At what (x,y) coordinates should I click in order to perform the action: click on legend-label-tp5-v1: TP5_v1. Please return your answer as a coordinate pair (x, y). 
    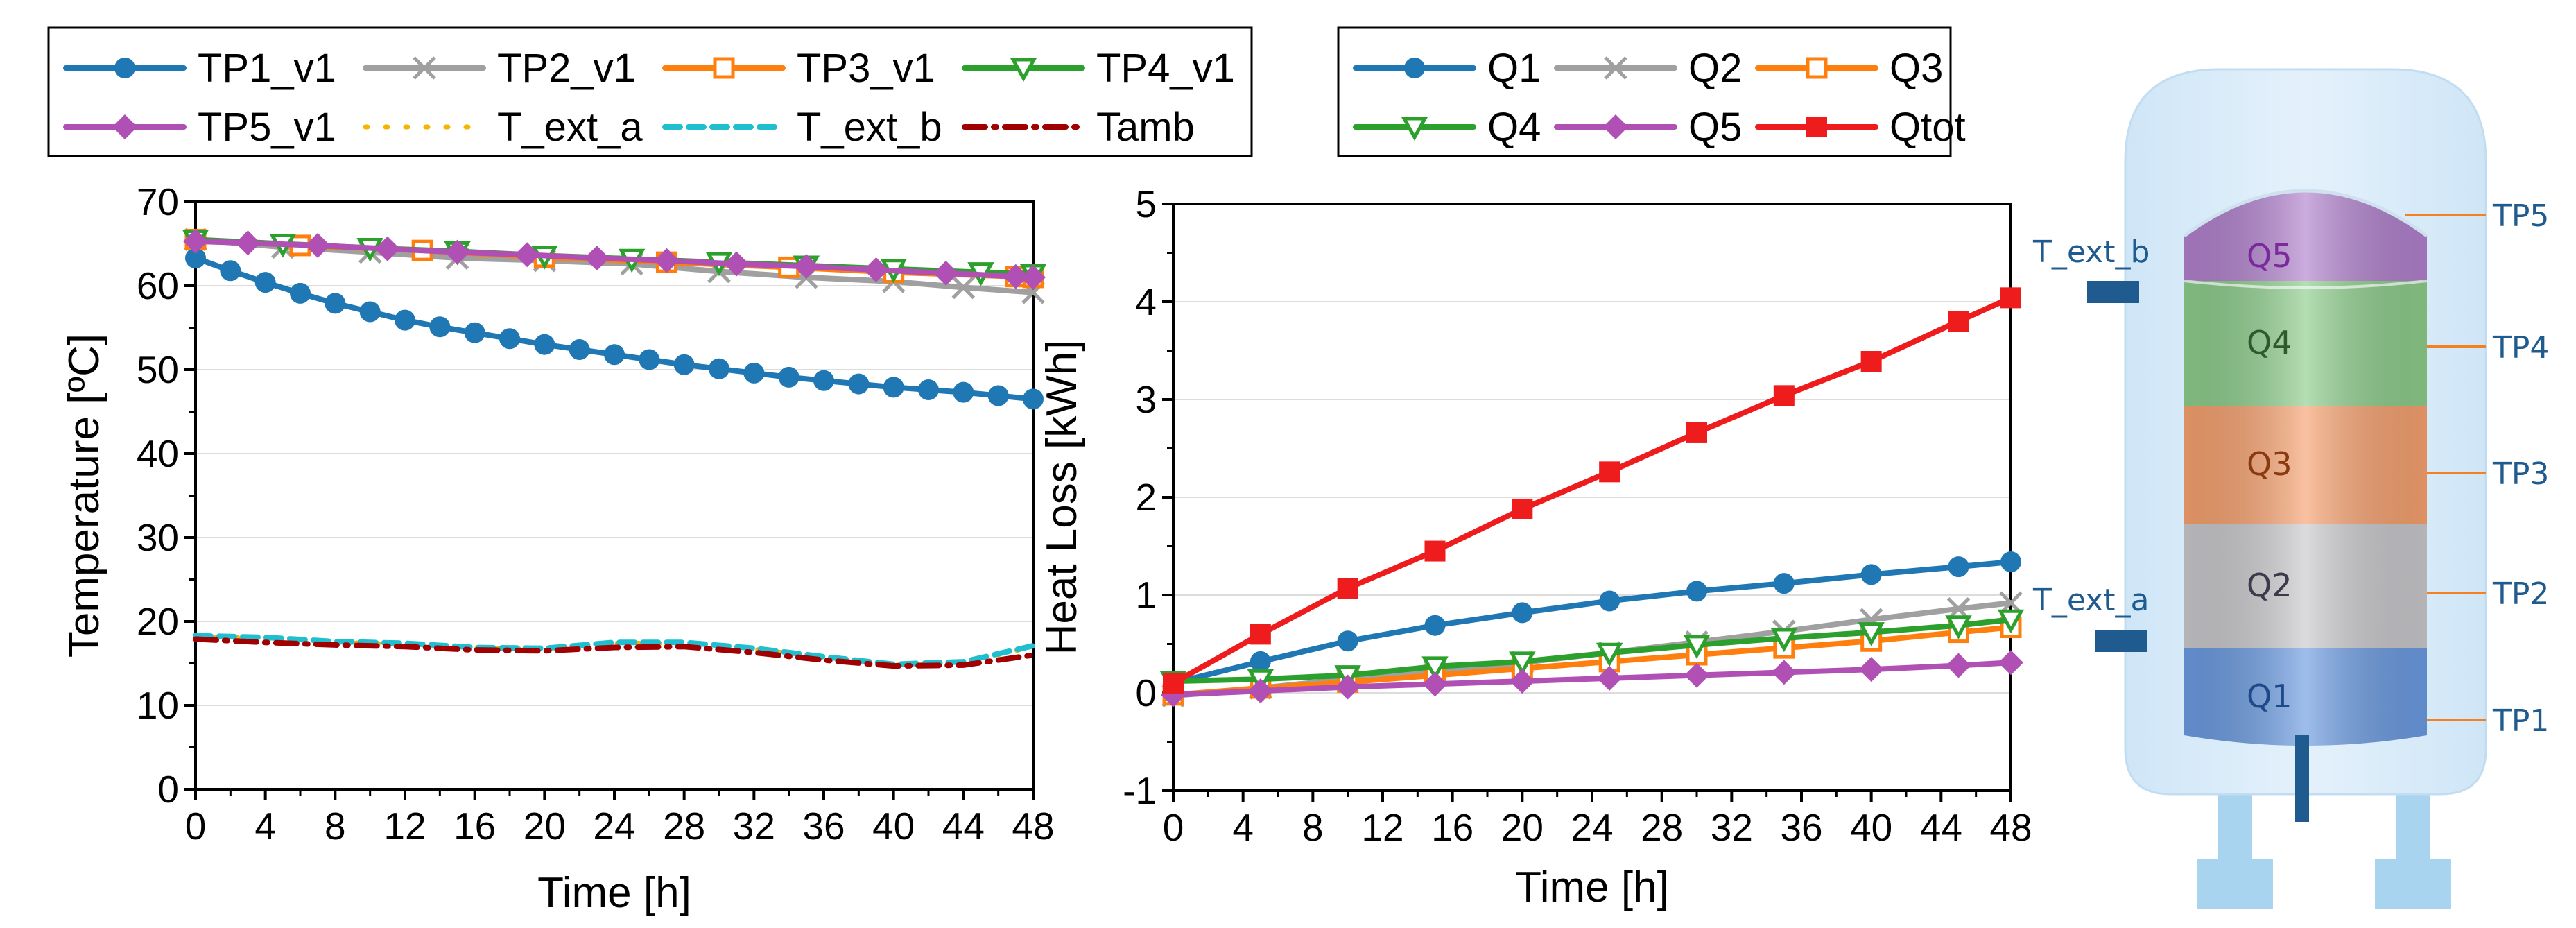
    Looking at the image, I should click on (267, 128).